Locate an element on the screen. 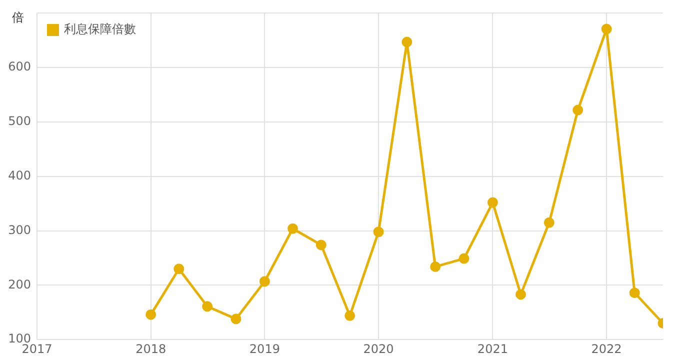 The height and width of the screenshot is (364, 677). x-tick-label: 2021 is located at coordinates (492, 349).